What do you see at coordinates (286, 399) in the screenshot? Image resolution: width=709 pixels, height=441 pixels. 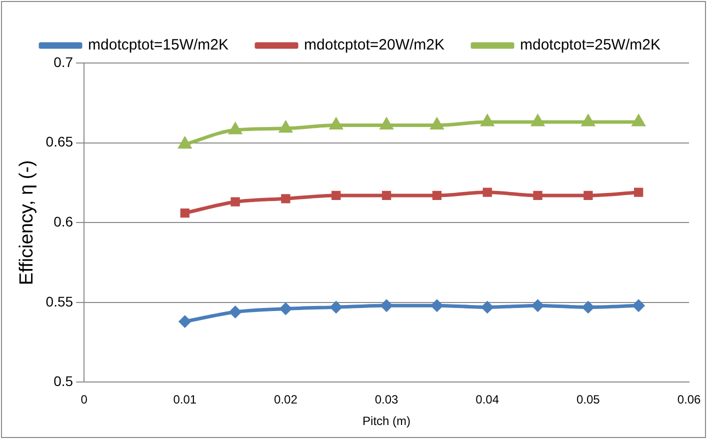 I see `x-tick-label: 0.02` at bounding box center [286, 399].